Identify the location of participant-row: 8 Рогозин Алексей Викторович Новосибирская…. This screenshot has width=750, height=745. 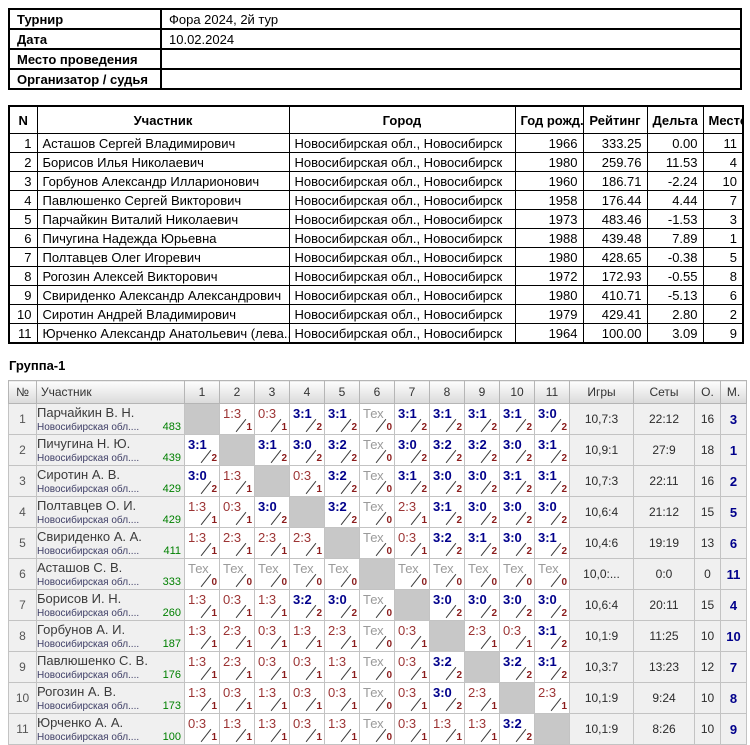
(376, 276).